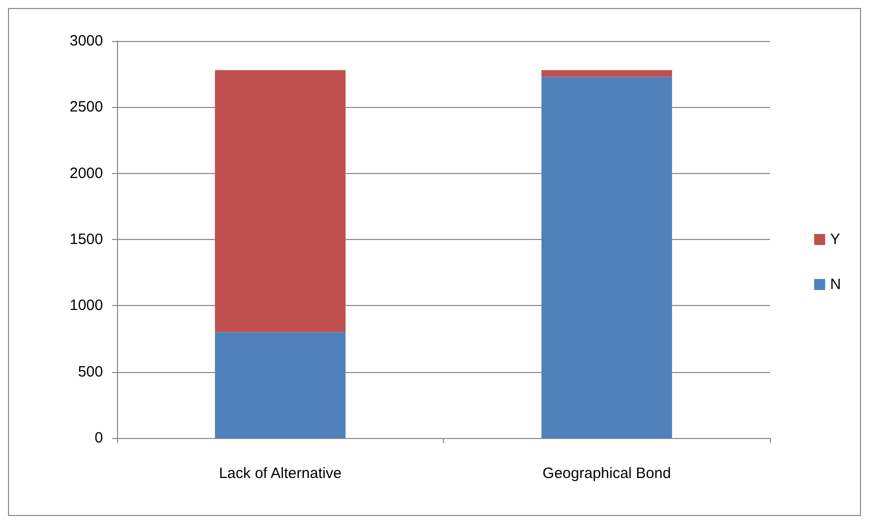 The width and height of the screenshot is (869, 524). I want to click on y-tick-label: 0, so click(98, 438).